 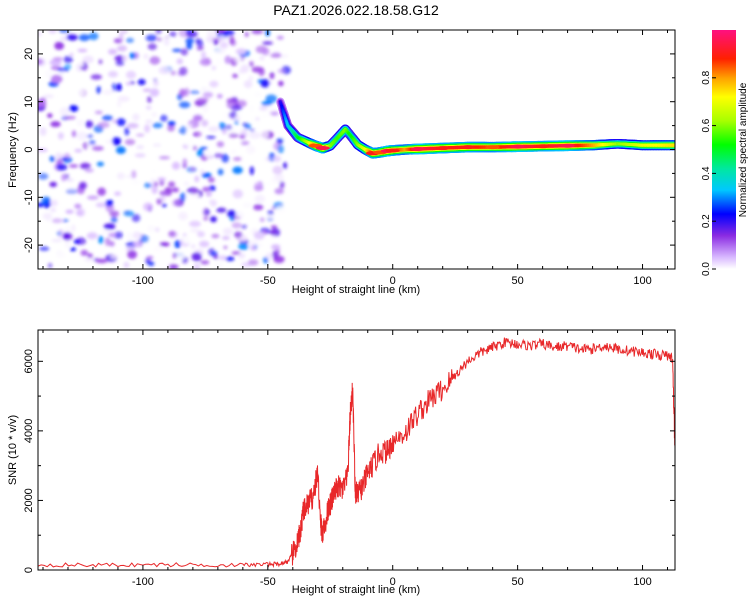 I want to click on colorbar-tick-label: 0.0, so click(x=706, y=269).